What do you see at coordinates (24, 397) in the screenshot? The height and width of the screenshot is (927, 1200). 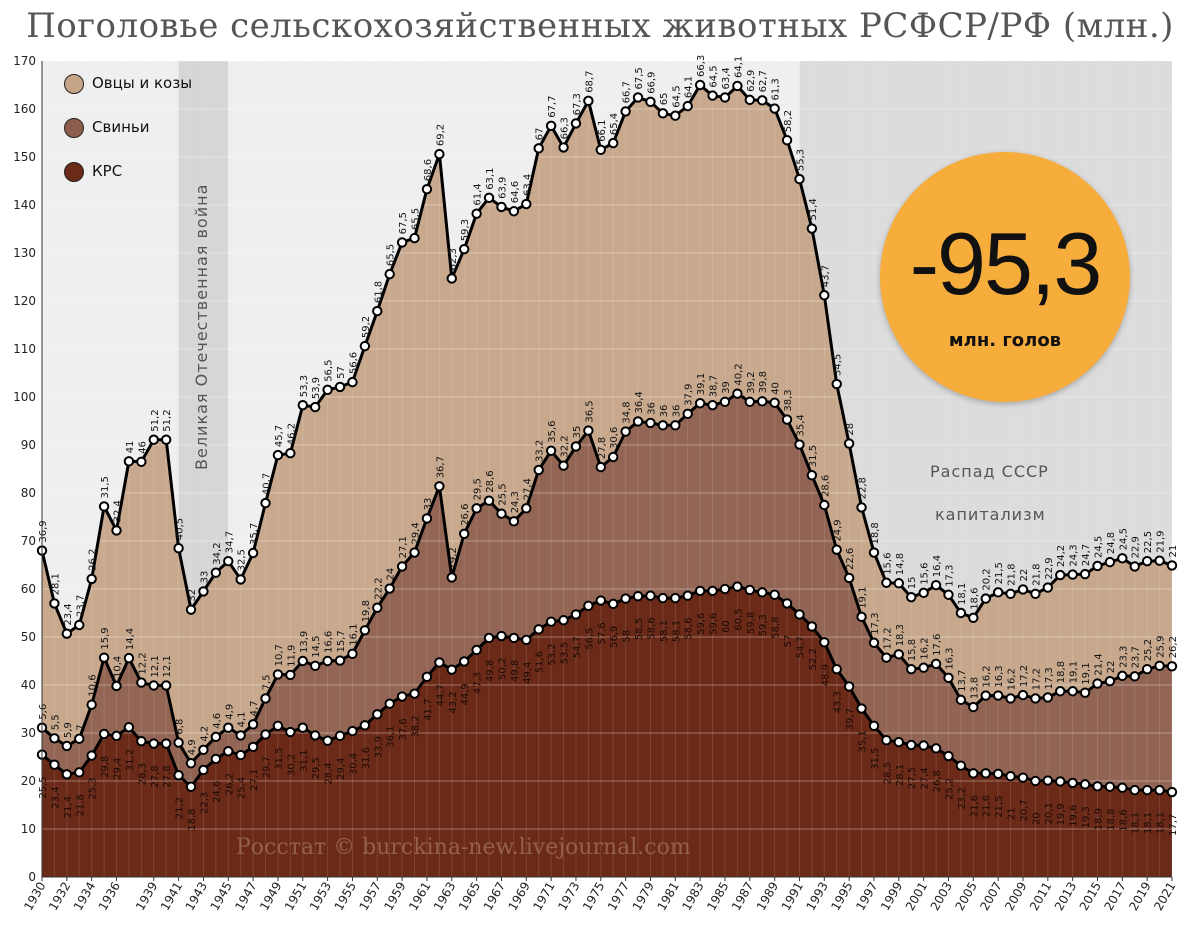 I see `y-tick-label: 100` at bounding box center [24, 397].